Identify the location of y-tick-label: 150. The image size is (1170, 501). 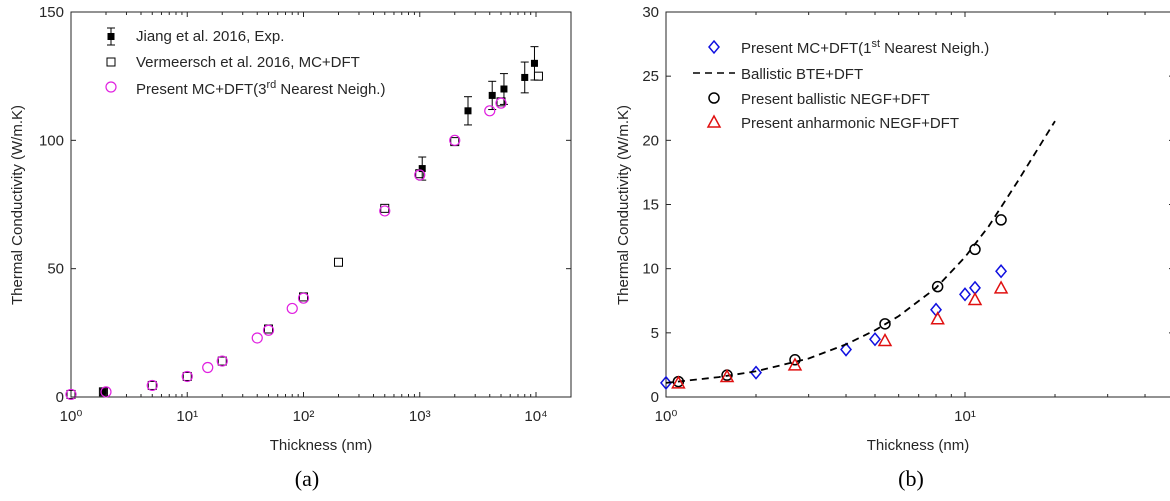
(51, 12).